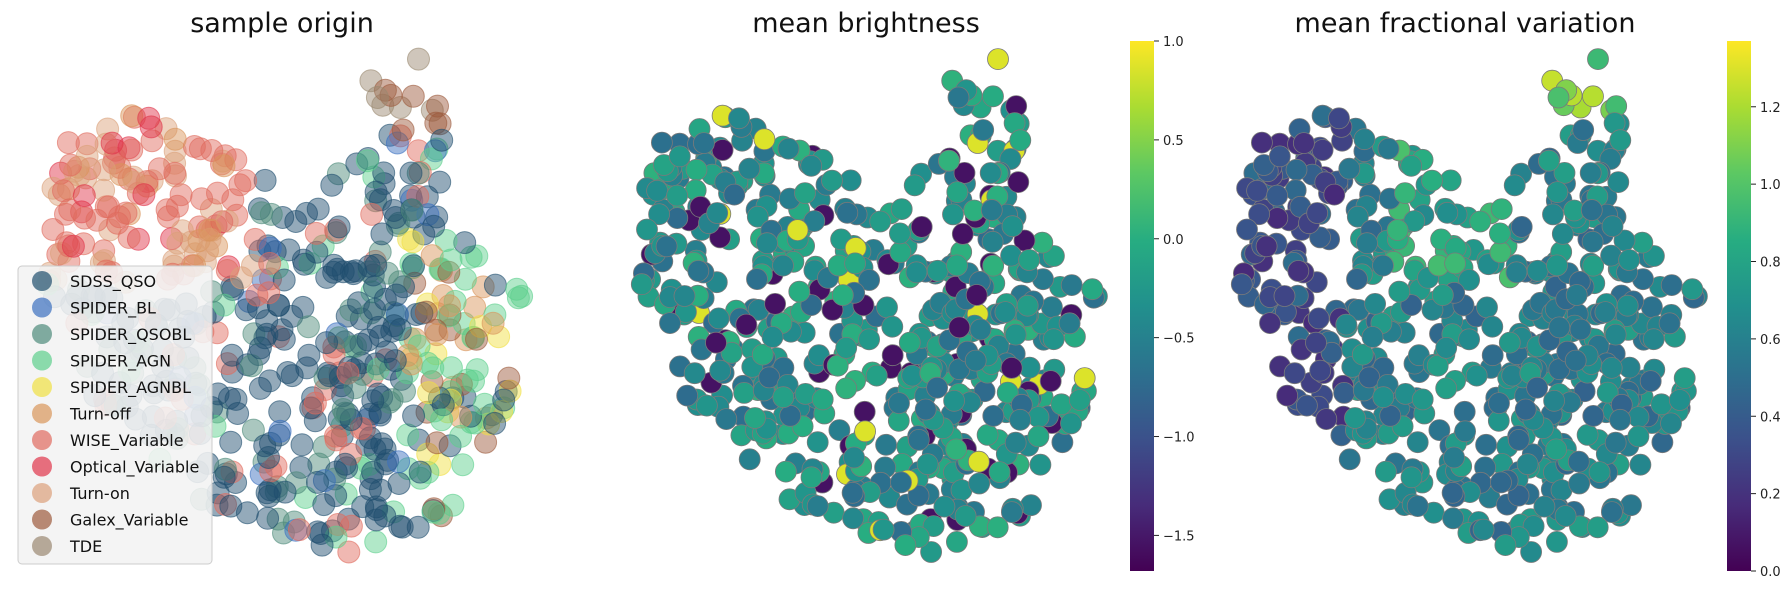 The width and height of the screenshot is (1790, 590). What do you see at coordinates (1173, 42) in the screenshot?
I see `colorbar-tick-label: 1.0` at bounding box center [1173, 42].